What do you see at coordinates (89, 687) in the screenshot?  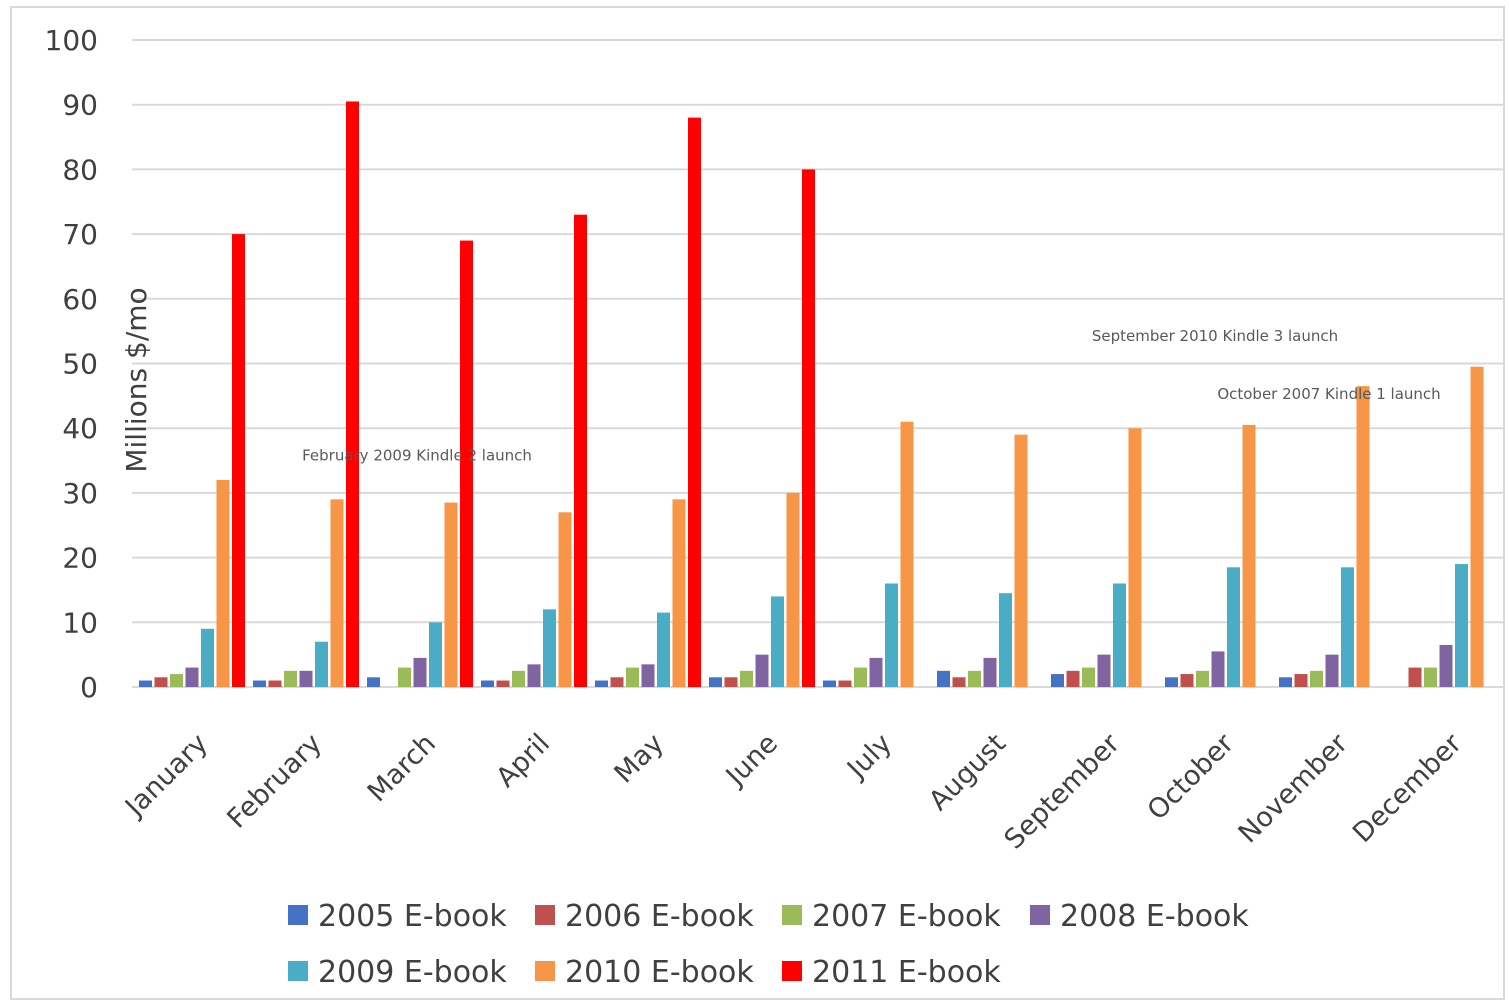 I see `y-tick-label: 0` at bounding box center [89, 687].